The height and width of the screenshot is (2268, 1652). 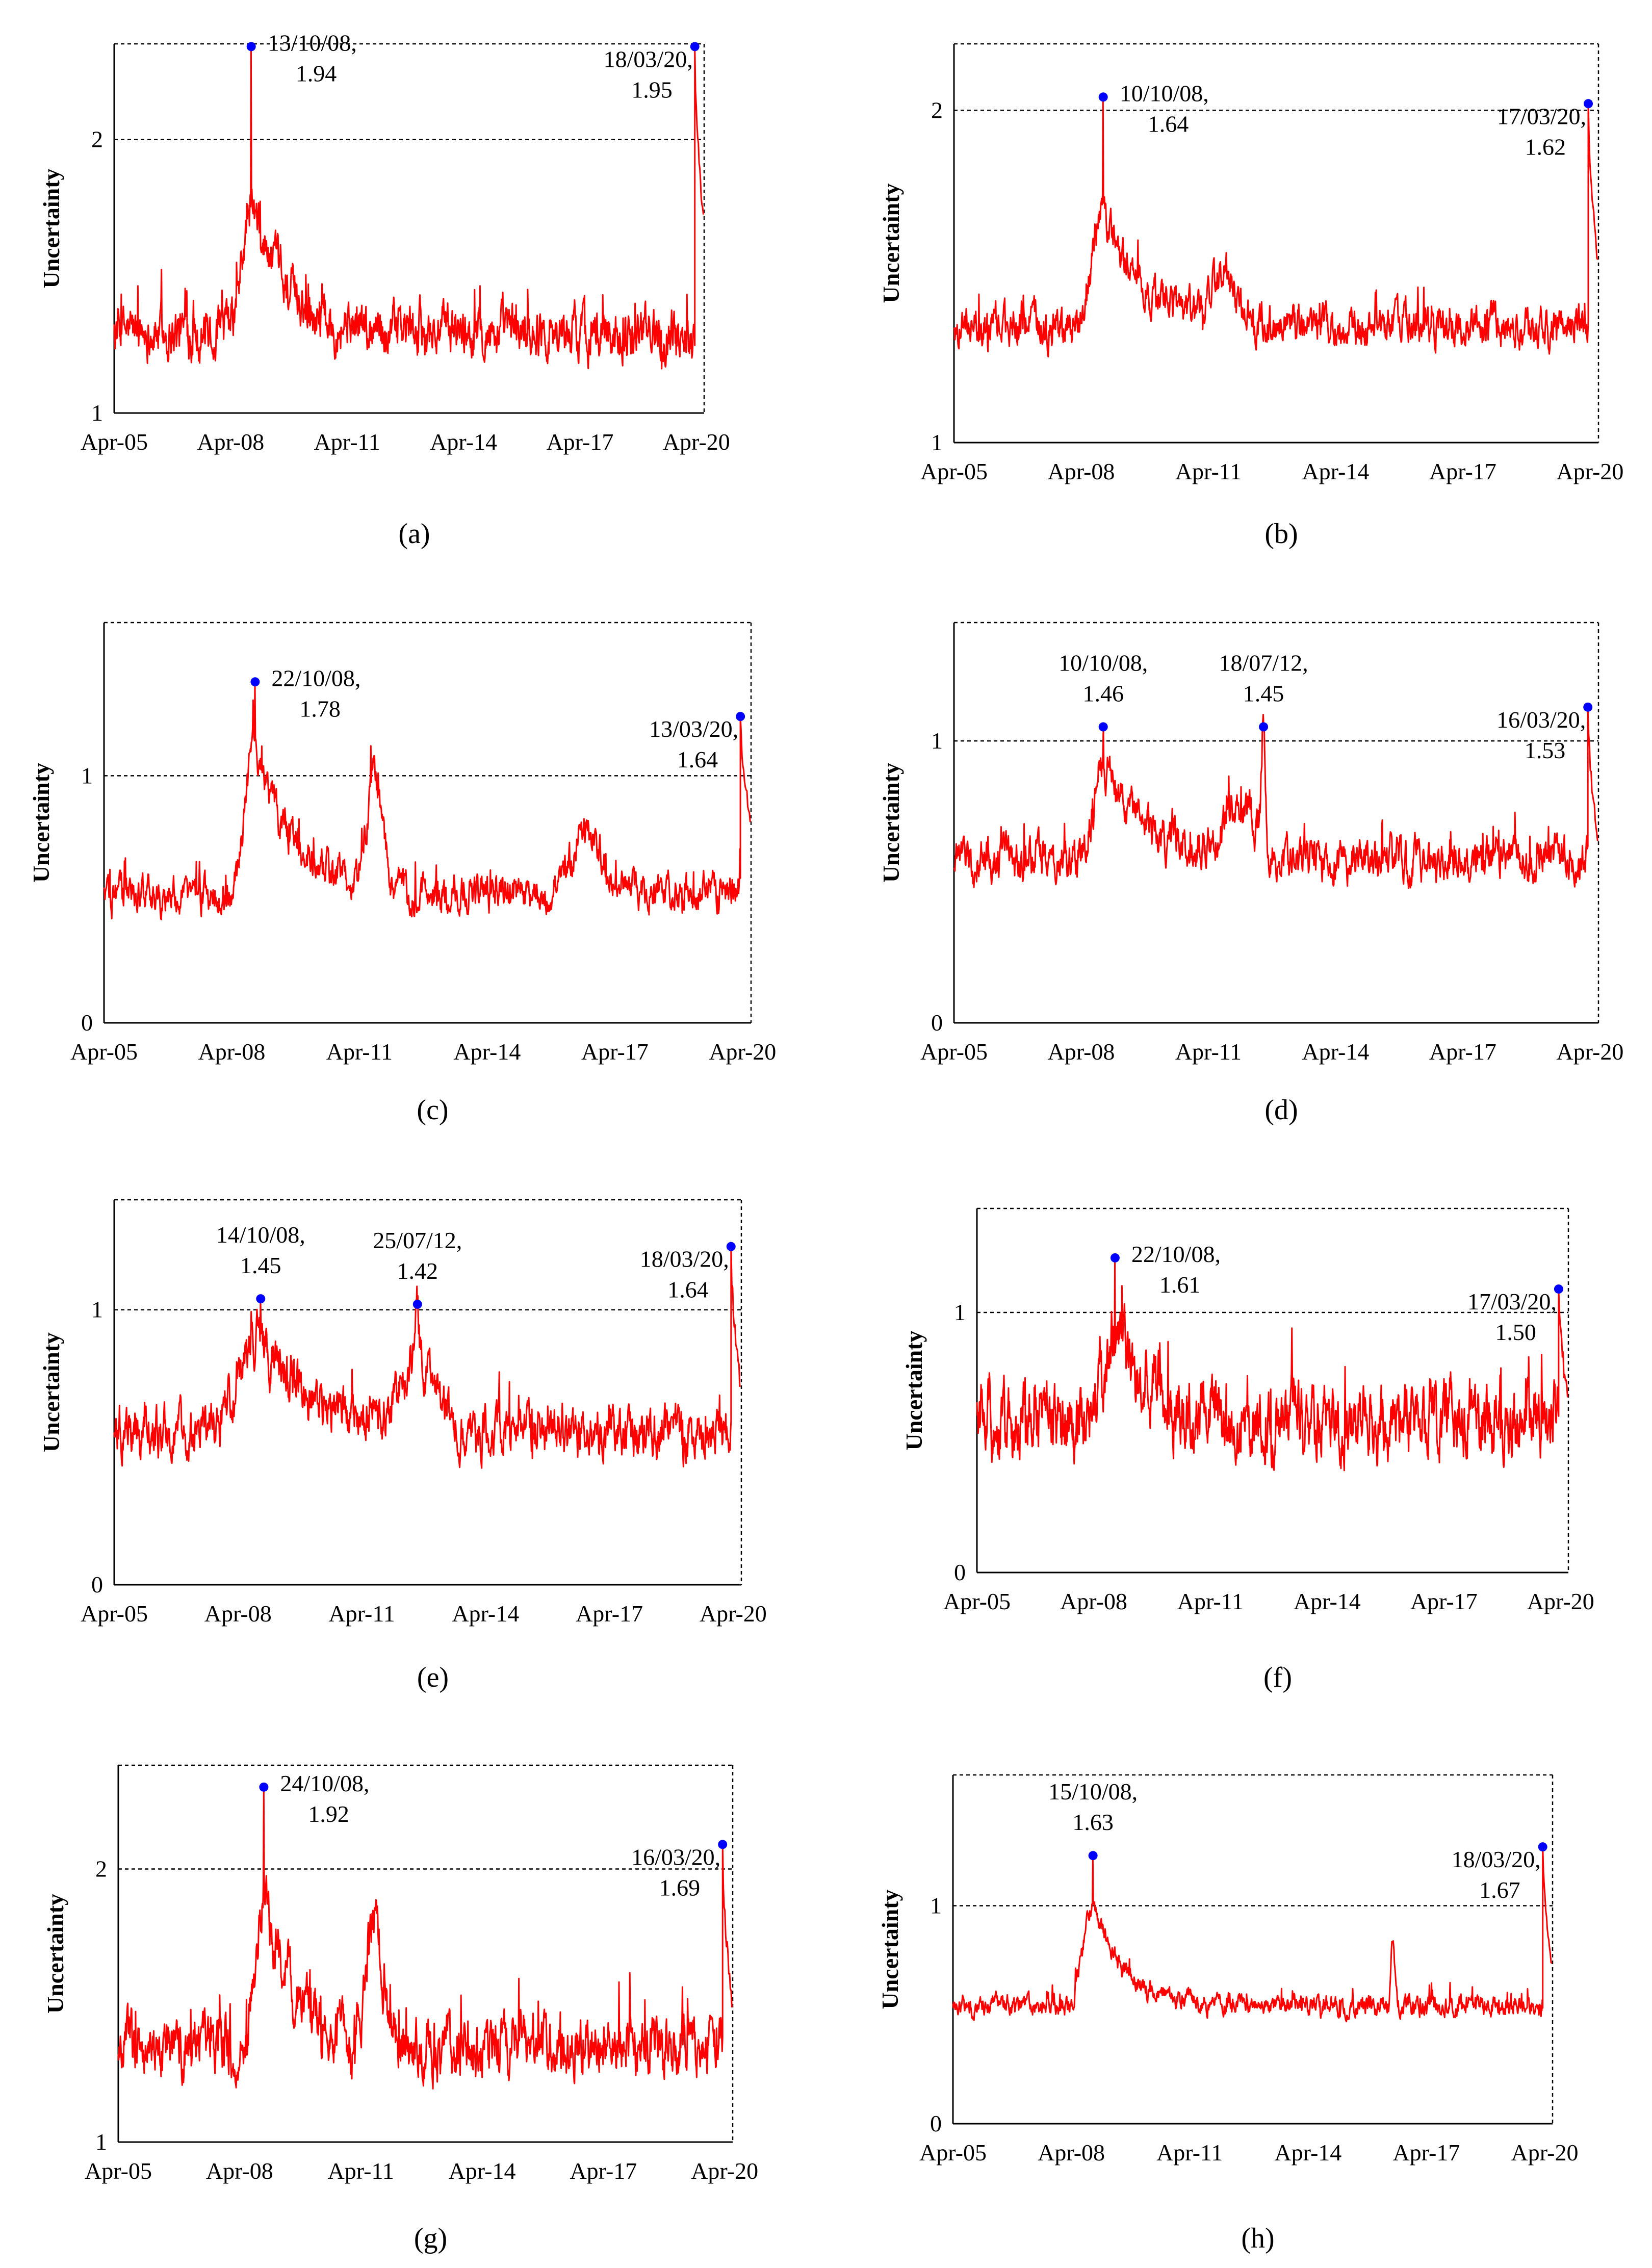 What do you see at coordinates (433, 1677) in the screenshot?
I see `panel-caption: (e)` at bounding box center [433, 1677].